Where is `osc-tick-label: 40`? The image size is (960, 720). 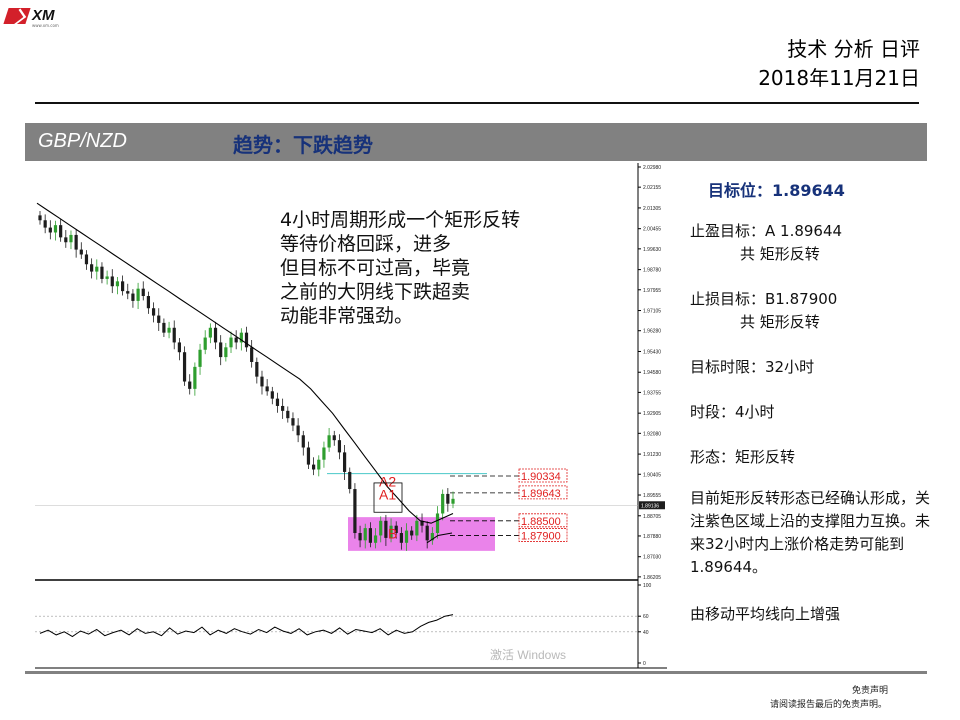
osc-tick-label: 40 is located at coordinates (646, 633).